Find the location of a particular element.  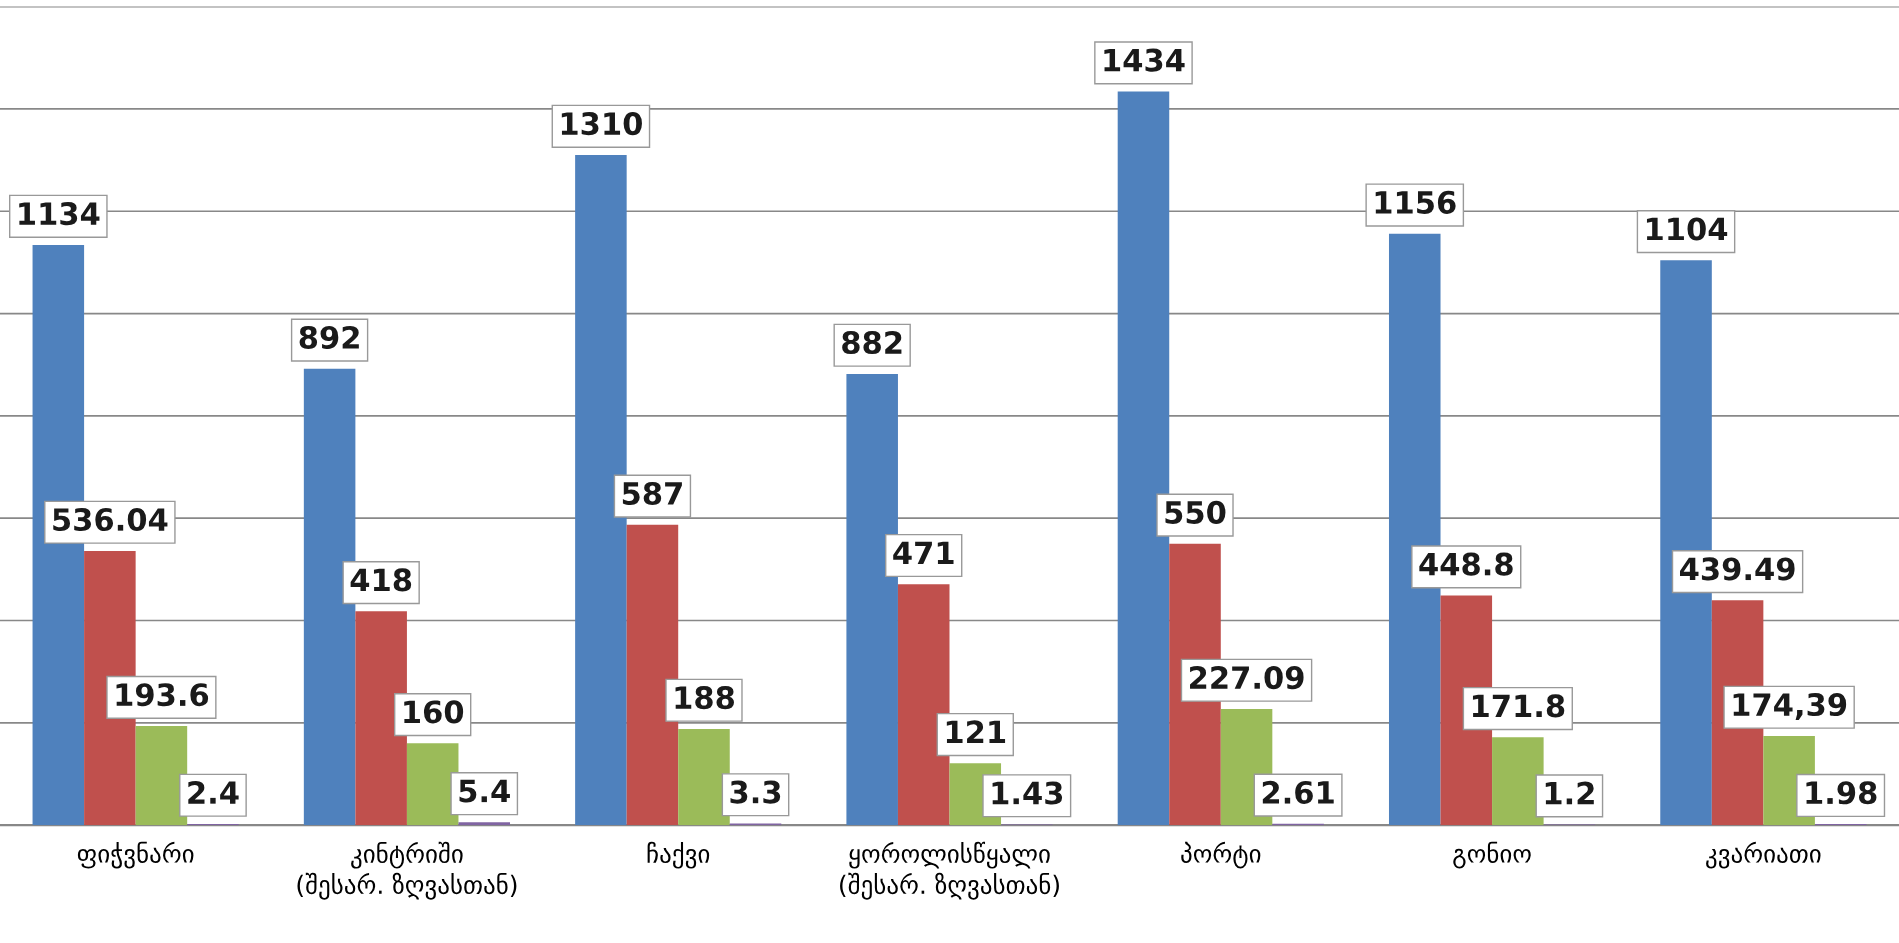

data-label: 1156 is located at coordinates (1415, 202).